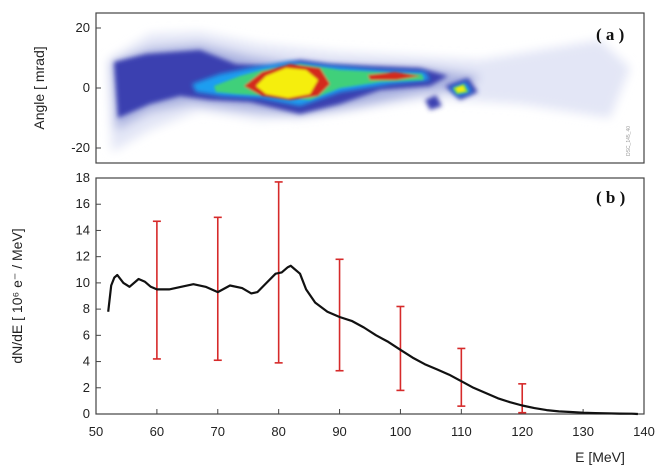 Image resolution: width=659 pixels, height=470 pixels. Describe the element at coordinates (394, 76) in the screenshot. I see `heatmap-red-streak` at that location.